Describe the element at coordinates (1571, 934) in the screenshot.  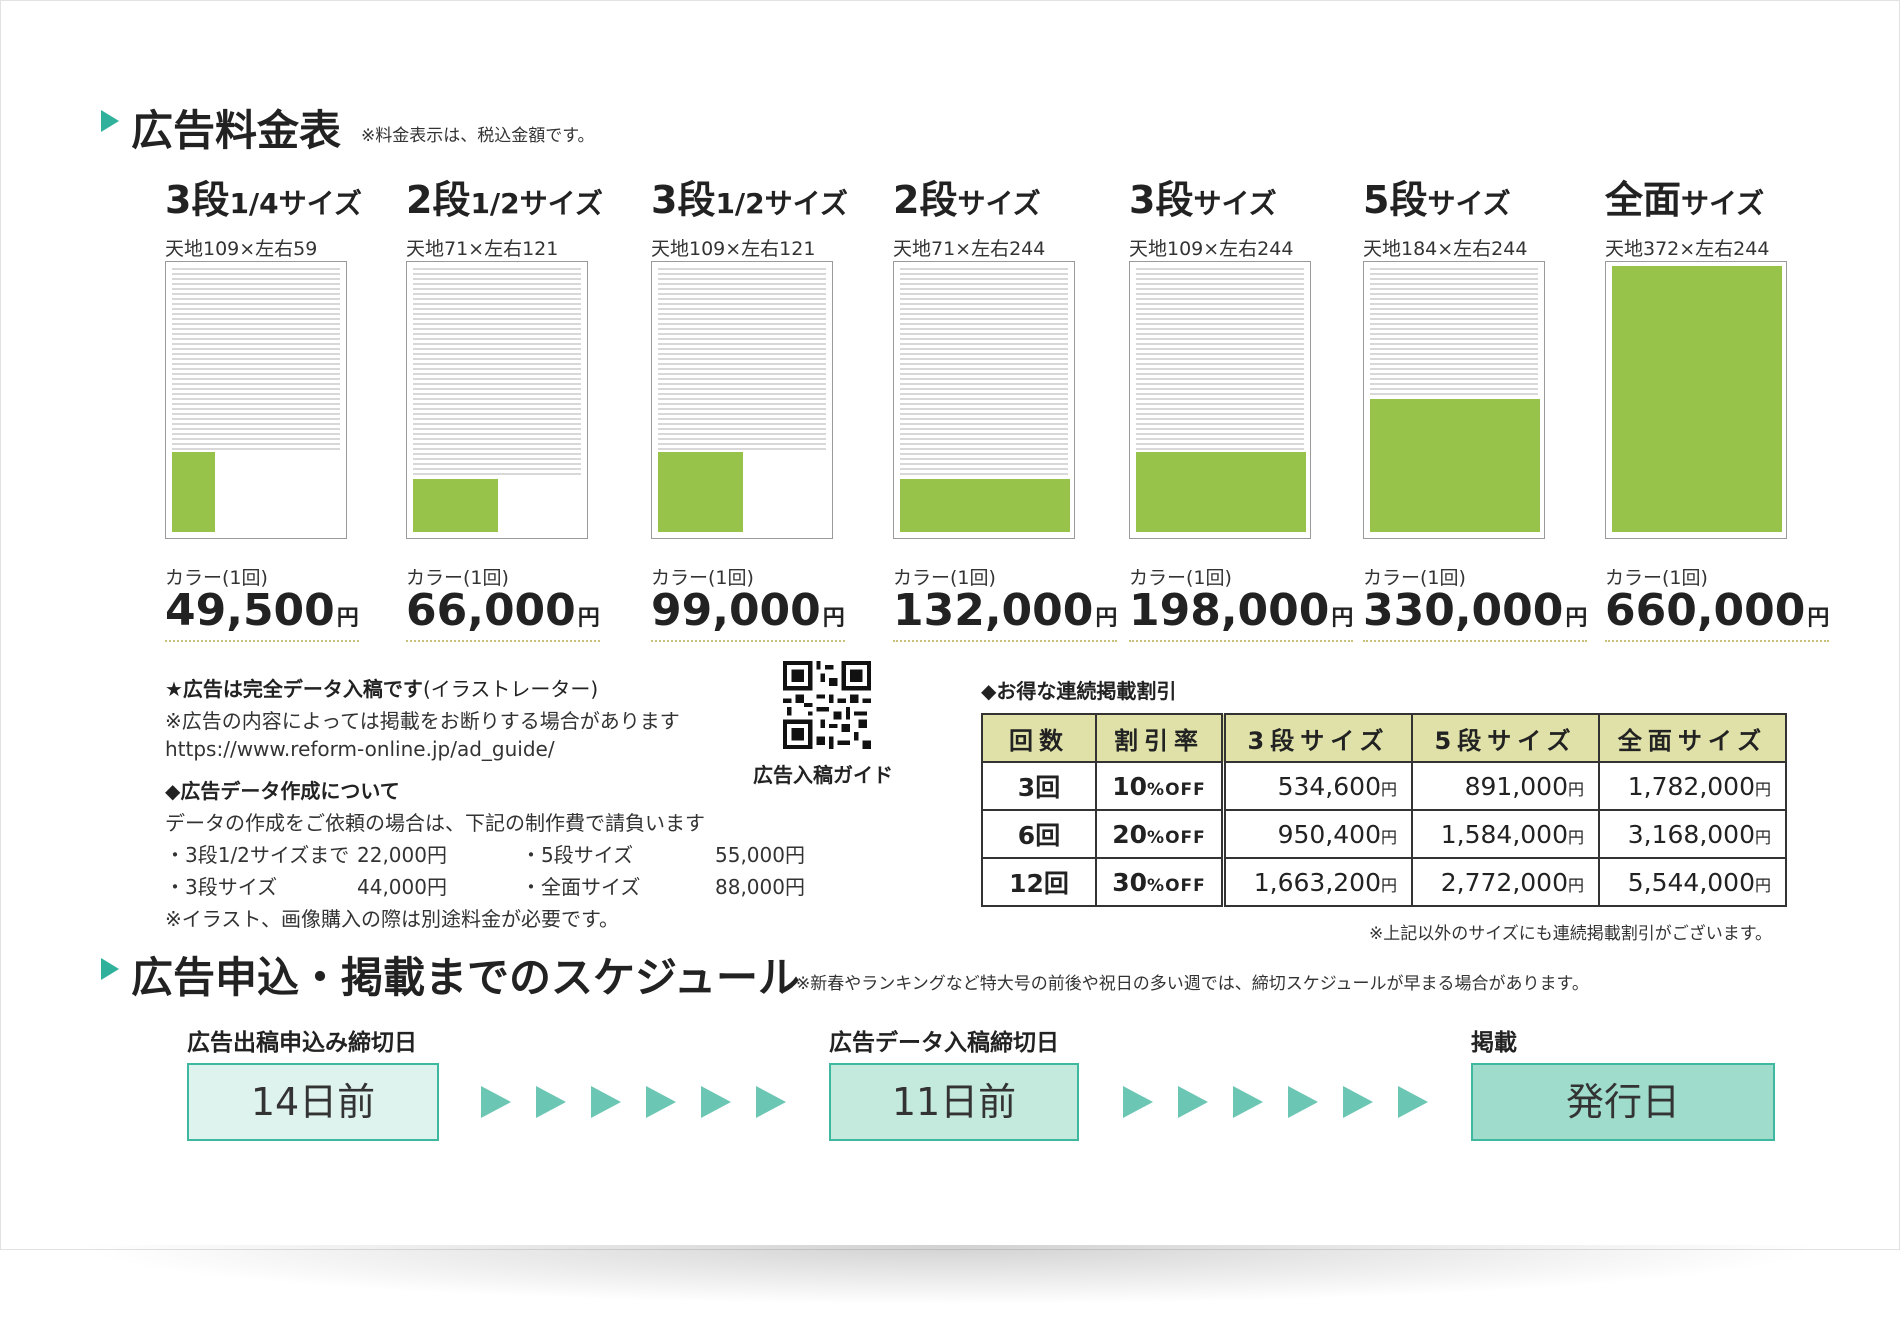
I see `discount-note: ※上記以外のサイズにも連続掲載割引がございます。` at that location.